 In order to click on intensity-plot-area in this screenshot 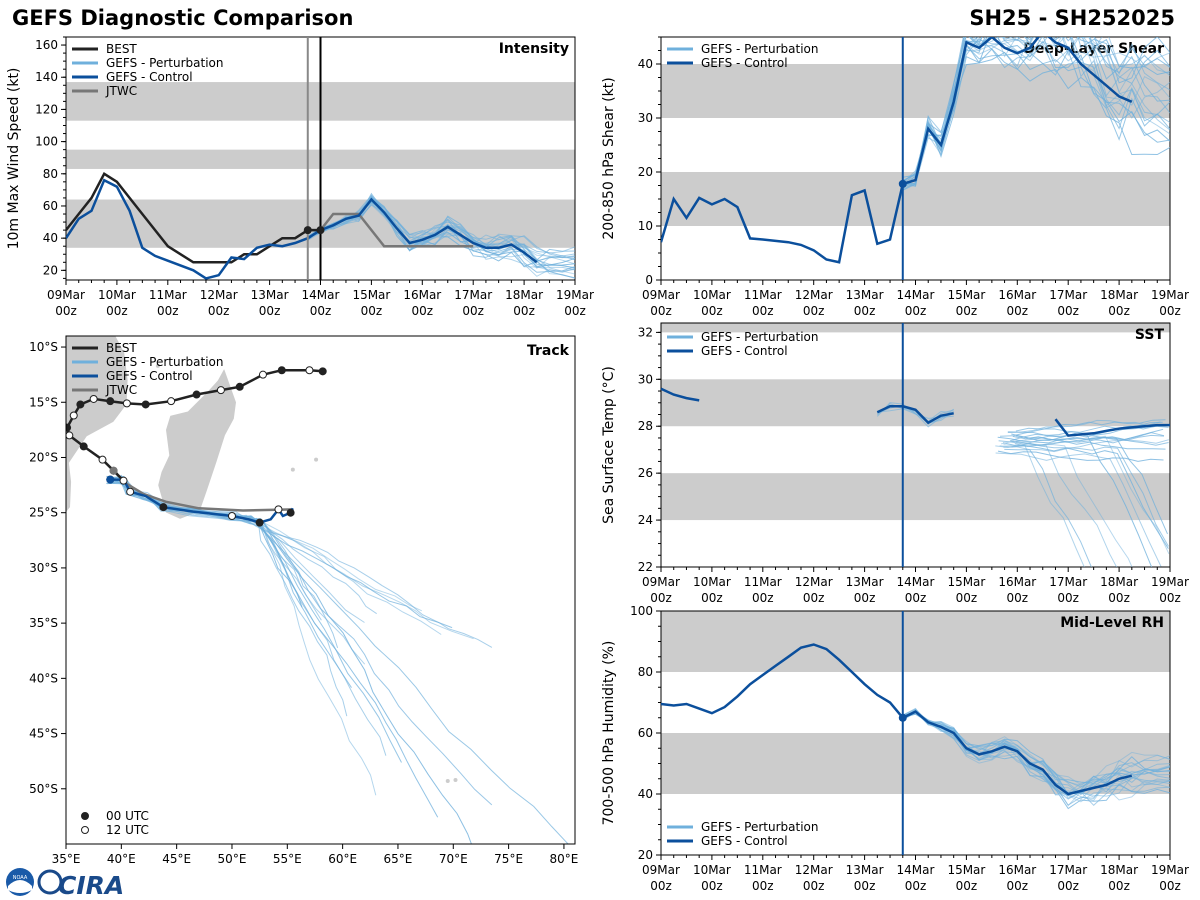, I will do `click(320, 158)`.